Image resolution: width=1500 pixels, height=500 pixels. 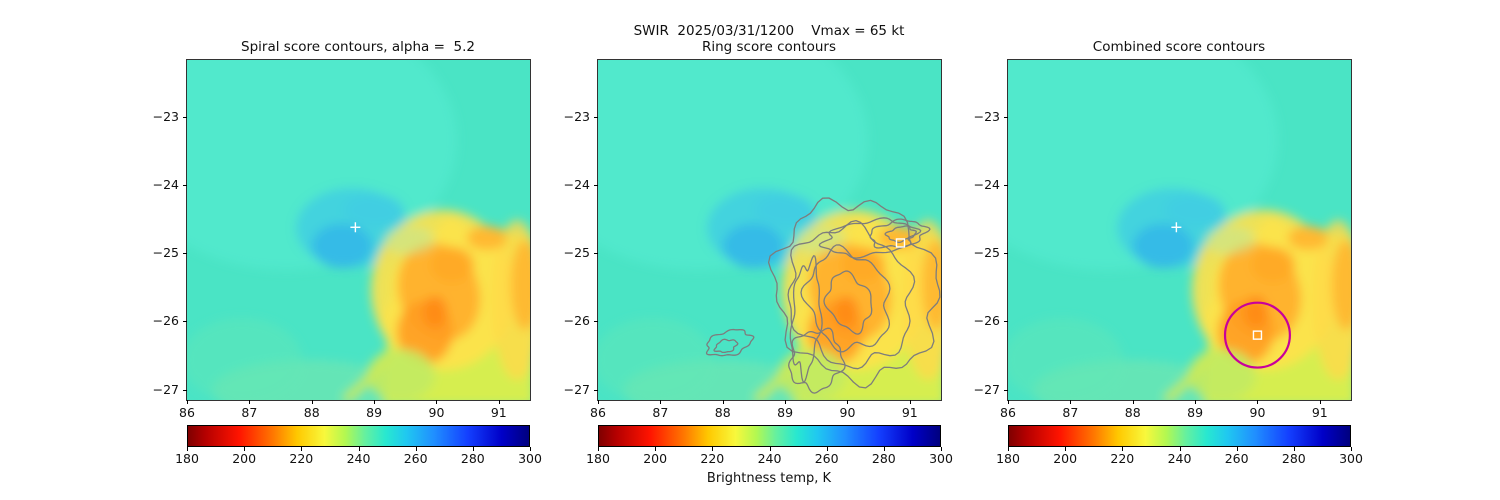 What do you see at coordinates (769, 31) in the screenshot?
I see `figure-suptitle: SWIR 2025/03/31/1200 Vmax = 65 kt` at bounding box center [769, 31].